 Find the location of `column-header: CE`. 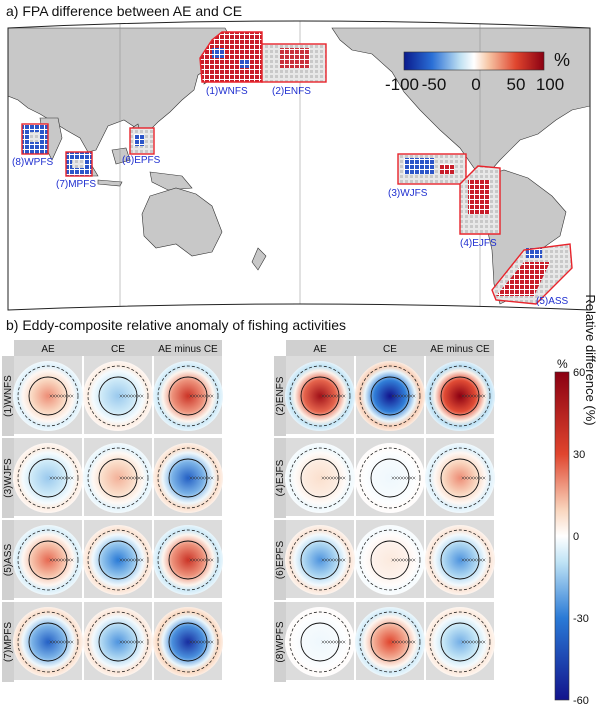

column-header: CE is located at coordinates (118, 349).